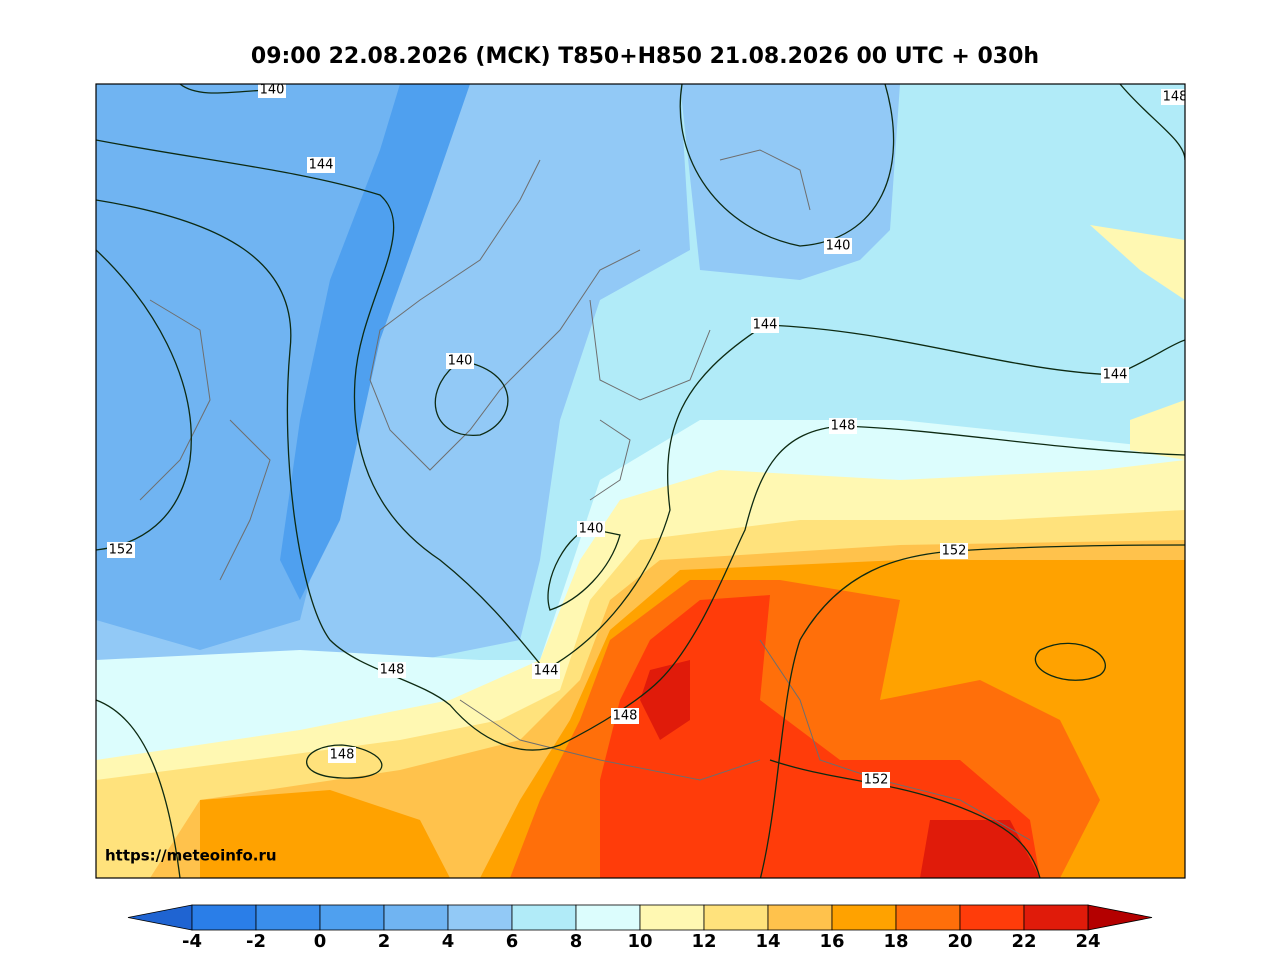 This screenshot has width=1281, height=967. I want to click on colorbar-tick-label: 22, so click(1023, 941).